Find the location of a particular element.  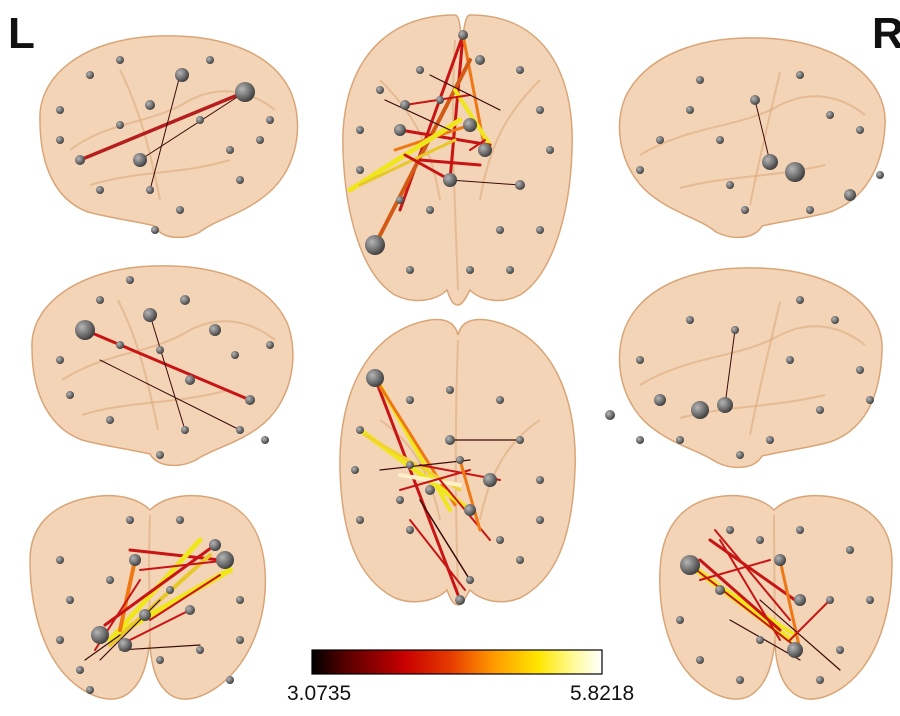

brain-axial-top is located at coordinates (457, 160).